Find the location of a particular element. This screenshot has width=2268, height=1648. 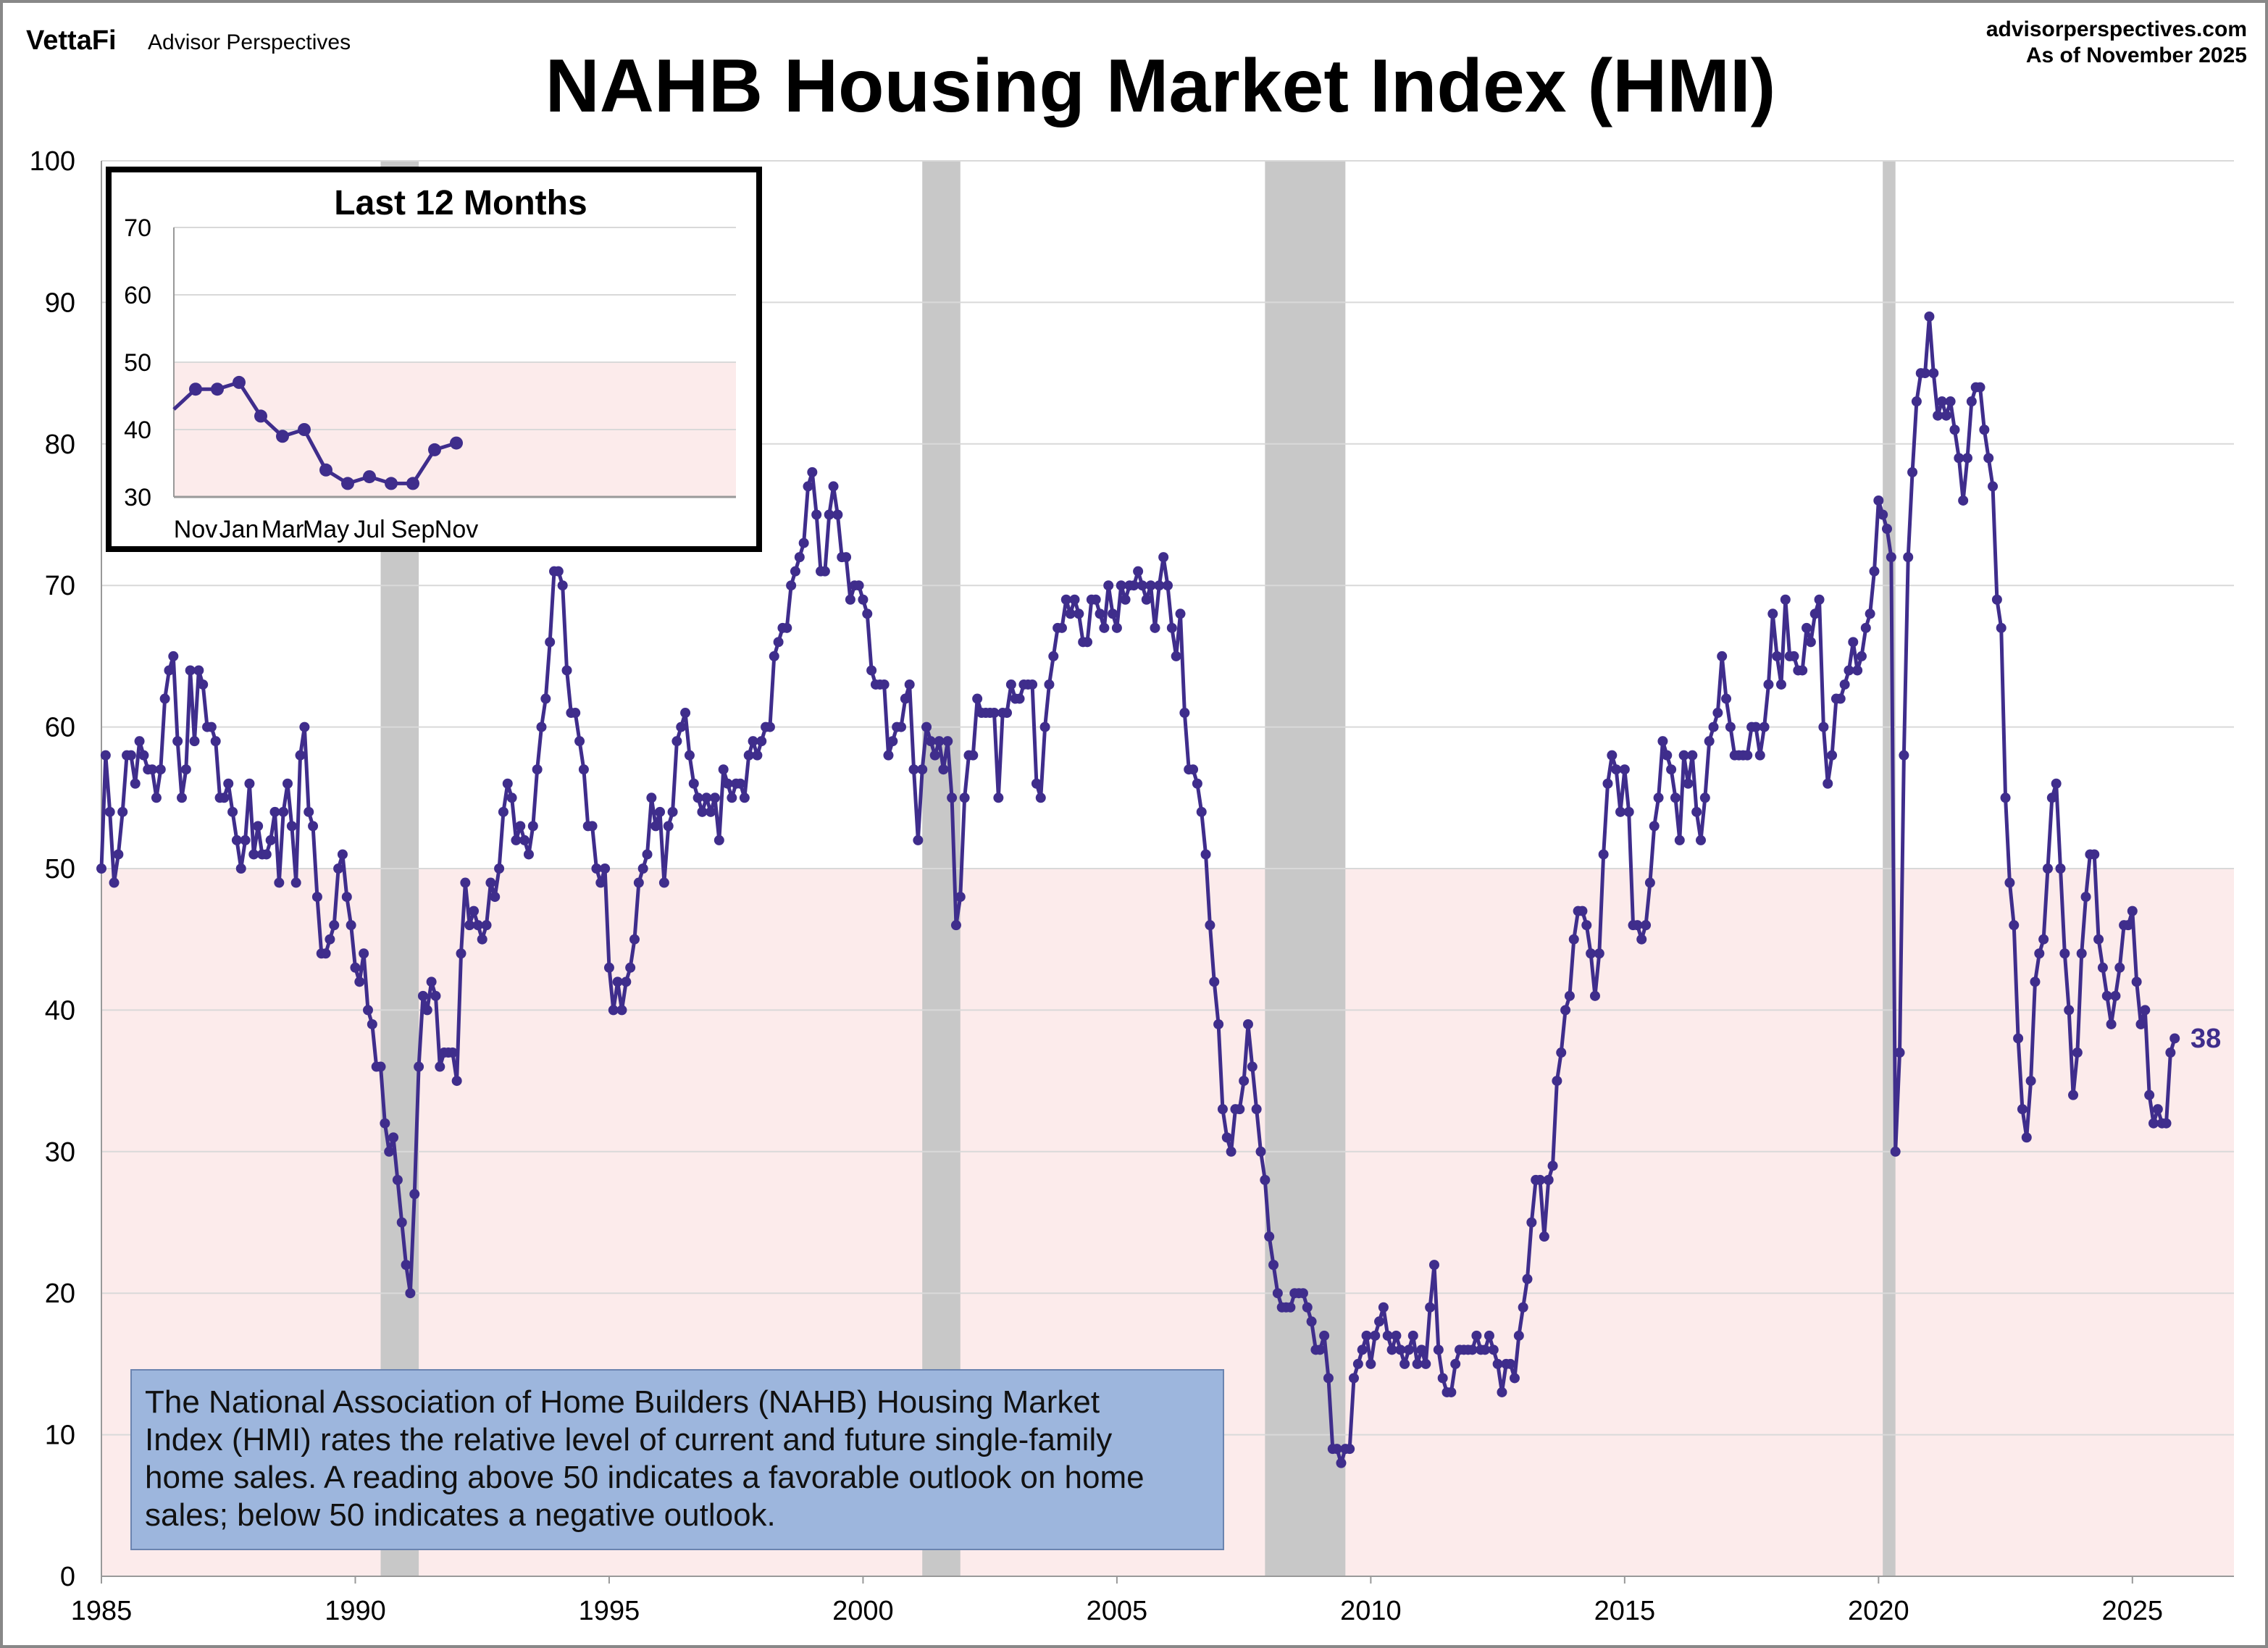

x-tick-label: 2010 is located at coordinates (1371, 1611).